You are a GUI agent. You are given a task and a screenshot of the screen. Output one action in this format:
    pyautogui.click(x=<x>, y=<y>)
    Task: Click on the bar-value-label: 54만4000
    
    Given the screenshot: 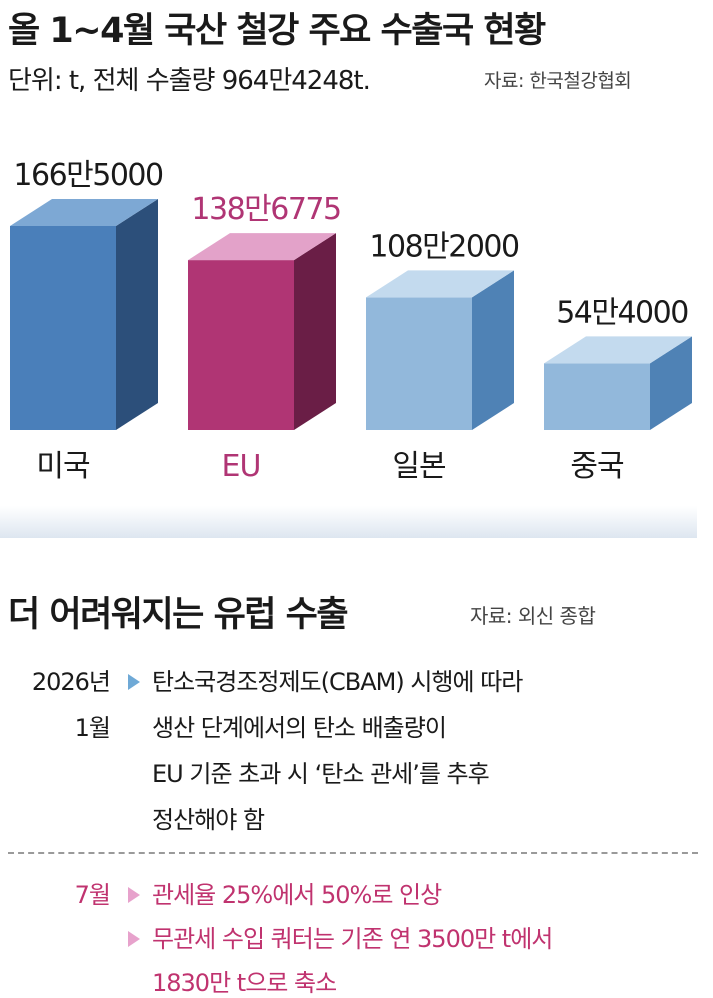 What is the action you would take?
    pyautogui.click(x=622, y=312)
    